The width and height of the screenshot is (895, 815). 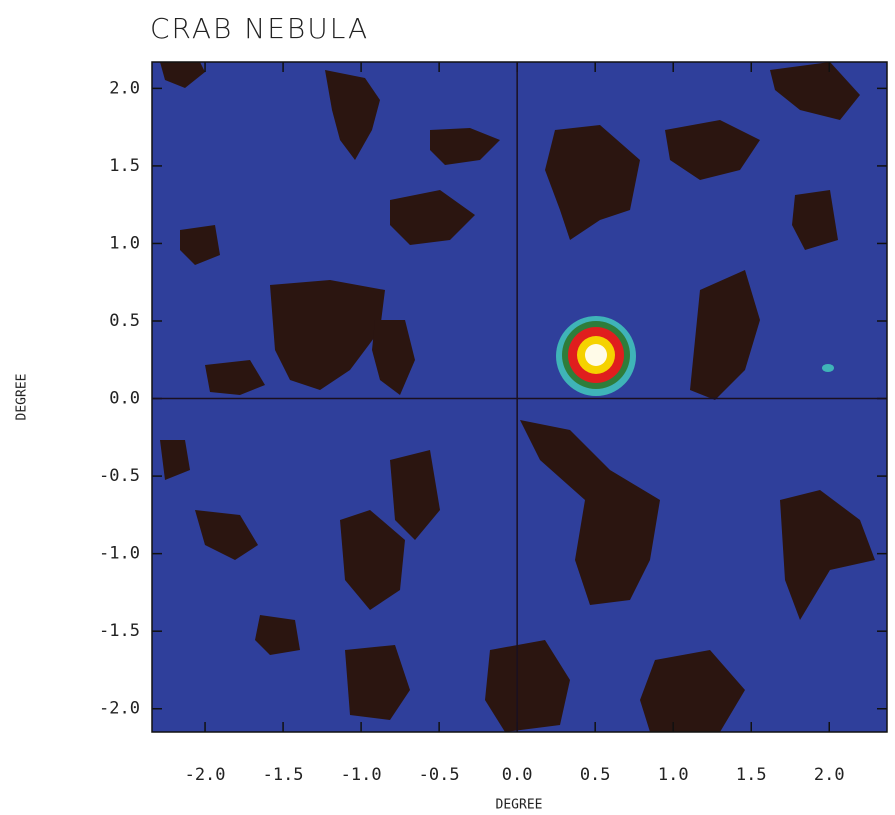 I want to click on y-tick-label: 1.0, so click(x=124, y=243).